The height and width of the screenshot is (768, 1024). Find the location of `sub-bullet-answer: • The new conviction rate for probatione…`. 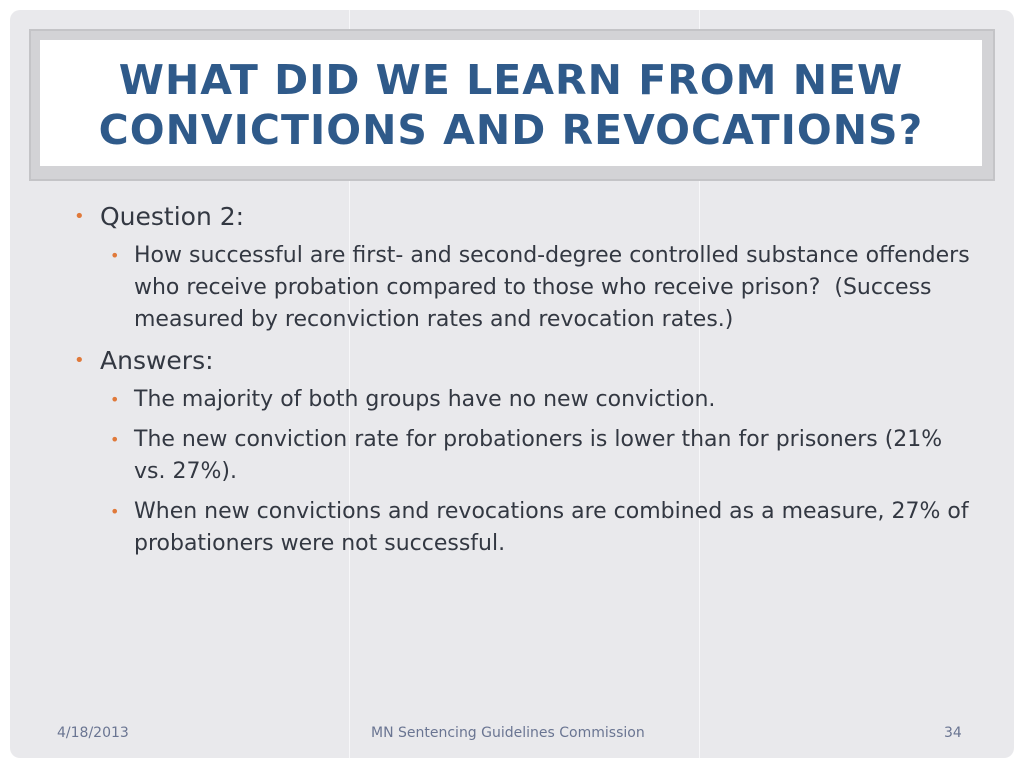

sub-bullet-answer: • The new conviction rate for probatione… is located at coordinates (522, 456).